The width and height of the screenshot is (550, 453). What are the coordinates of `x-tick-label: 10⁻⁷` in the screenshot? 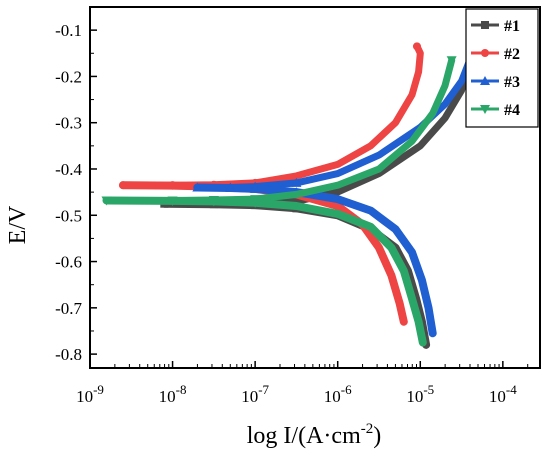 It's located at (255, 394).